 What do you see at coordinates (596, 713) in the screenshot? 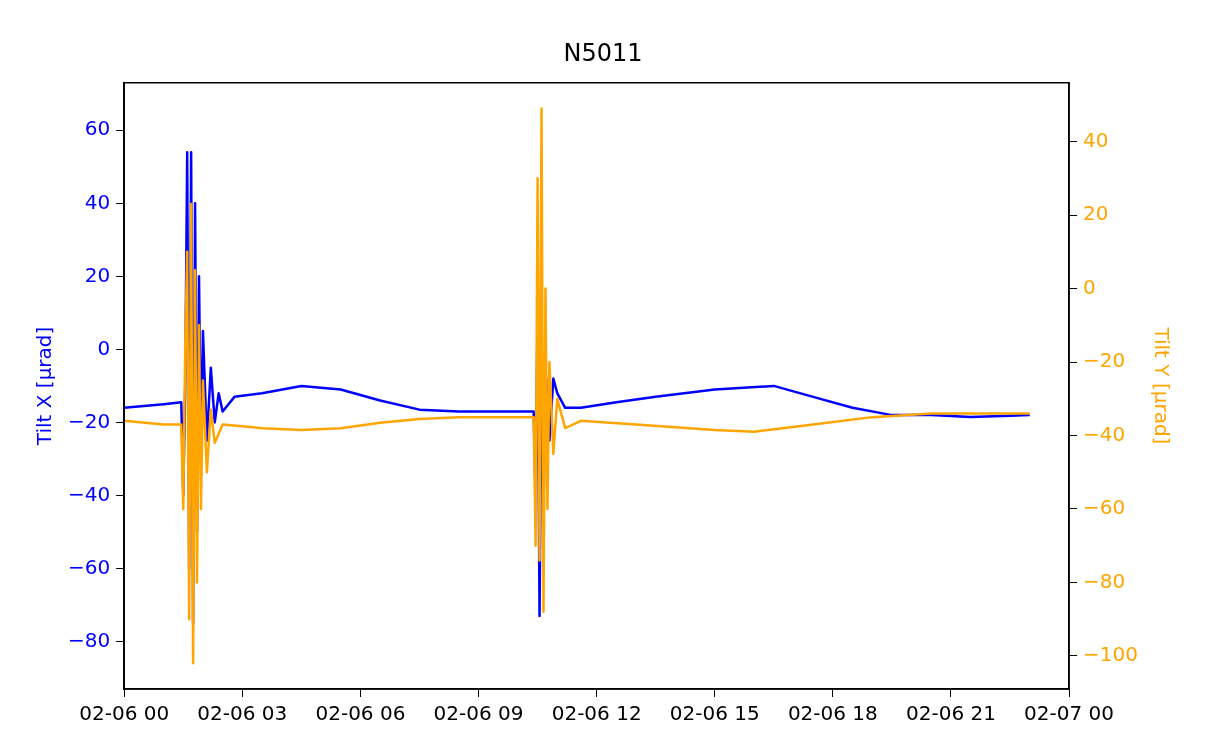
I see `x-tick-label: 02-06 12` at bounding box center [596, 713].